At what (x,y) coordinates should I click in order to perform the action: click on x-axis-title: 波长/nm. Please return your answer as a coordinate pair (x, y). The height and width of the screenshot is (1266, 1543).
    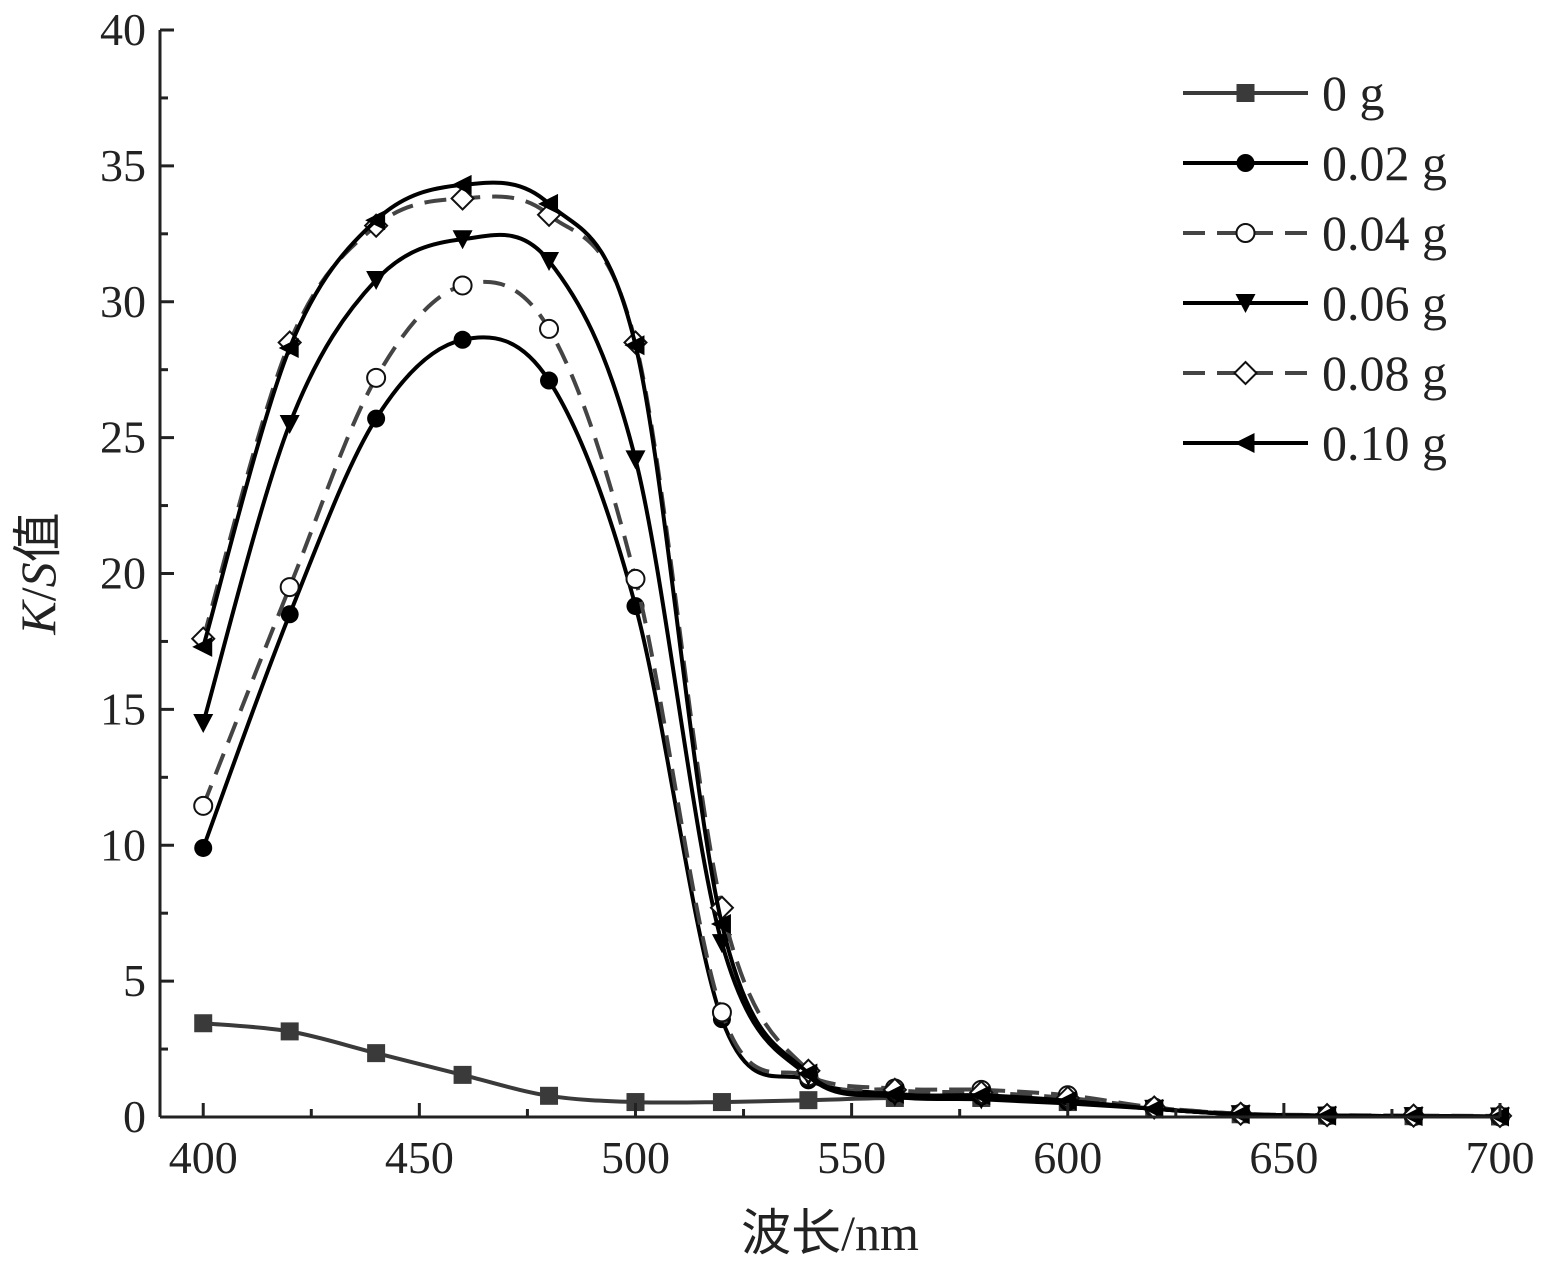
    Looking at the image, I should click on (830, 1233).